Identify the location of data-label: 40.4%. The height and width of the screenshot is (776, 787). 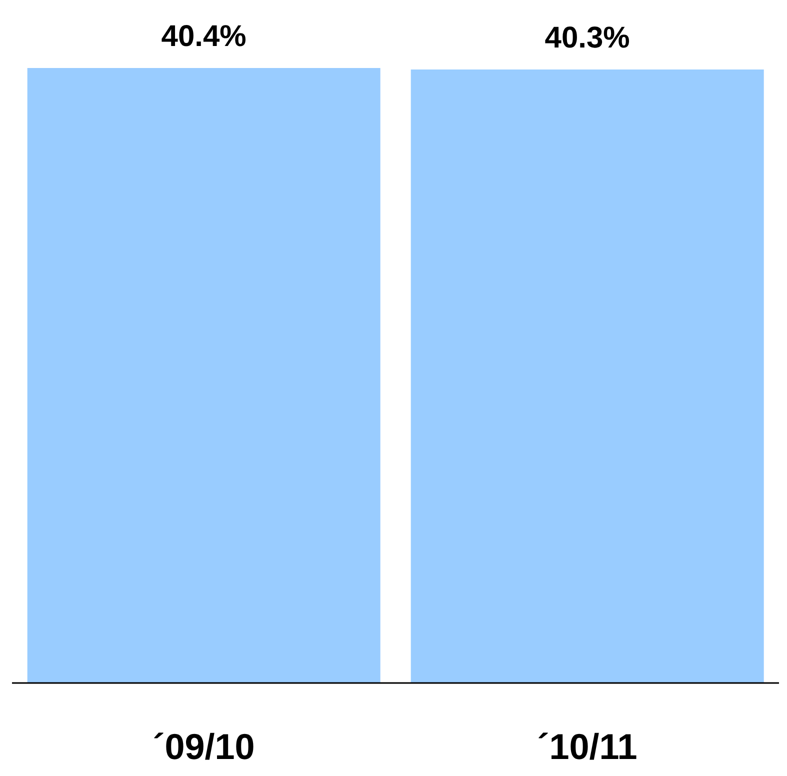
(203, 36).